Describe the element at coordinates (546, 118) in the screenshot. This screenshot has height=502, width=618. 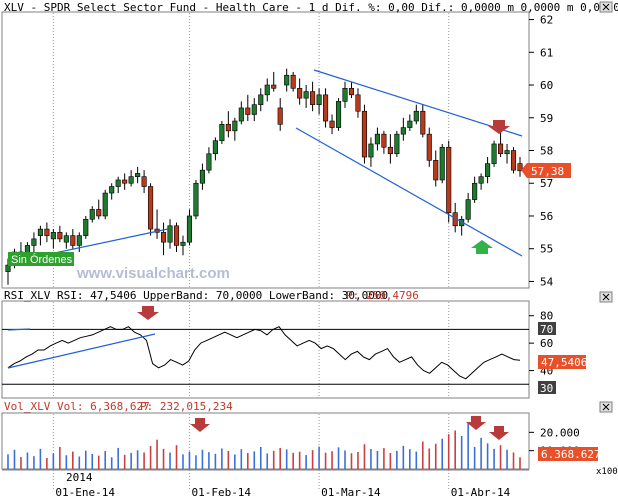
I see `price-y-tick-label: 59` at that location.